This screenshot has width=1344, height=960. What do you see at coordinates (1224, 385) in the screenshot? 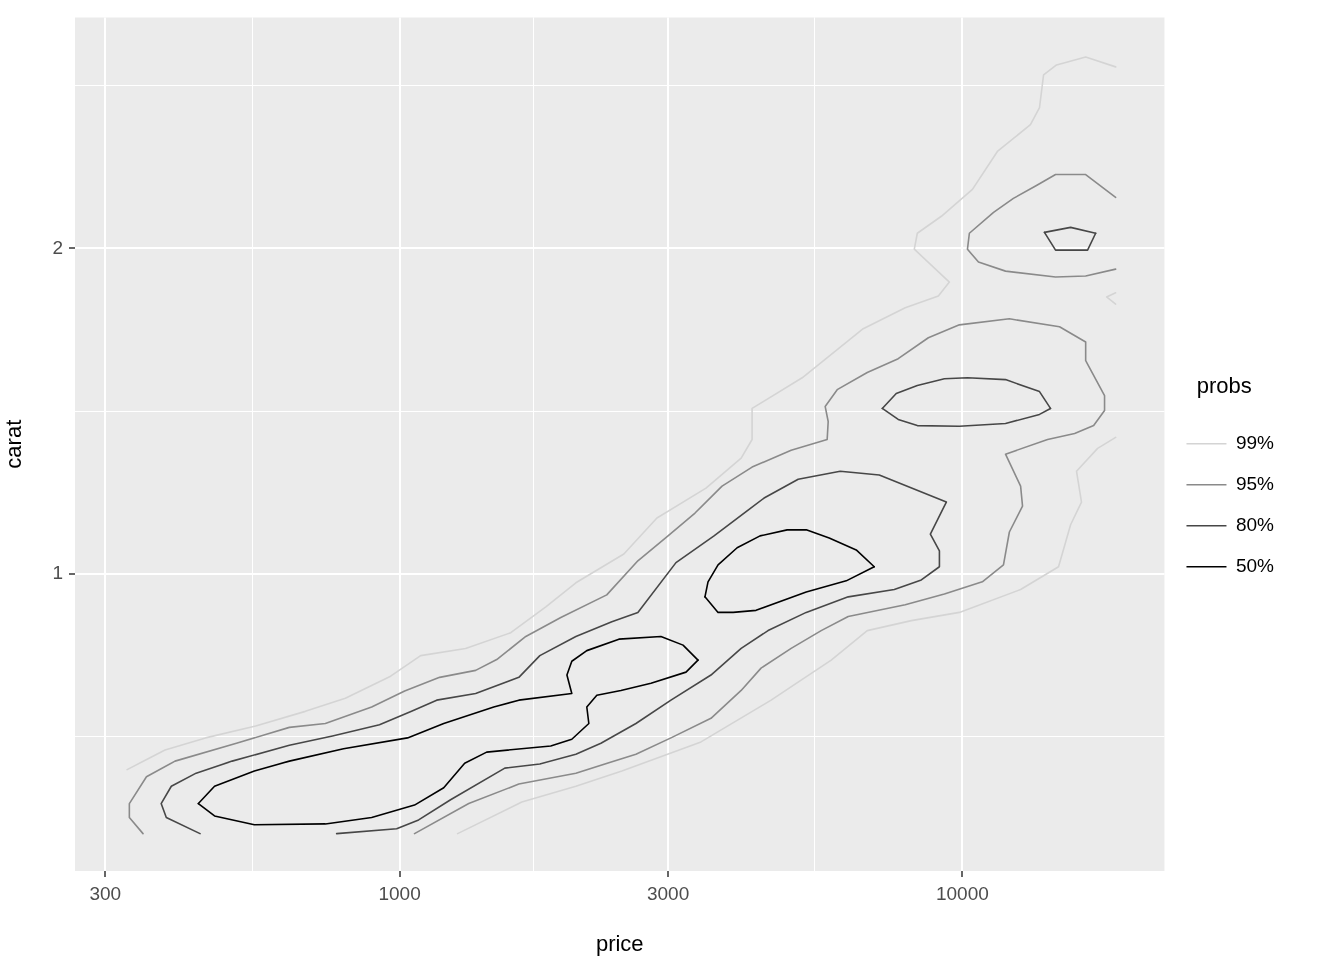
I see `legend-title: probs` at bounding box center [1224, 385].